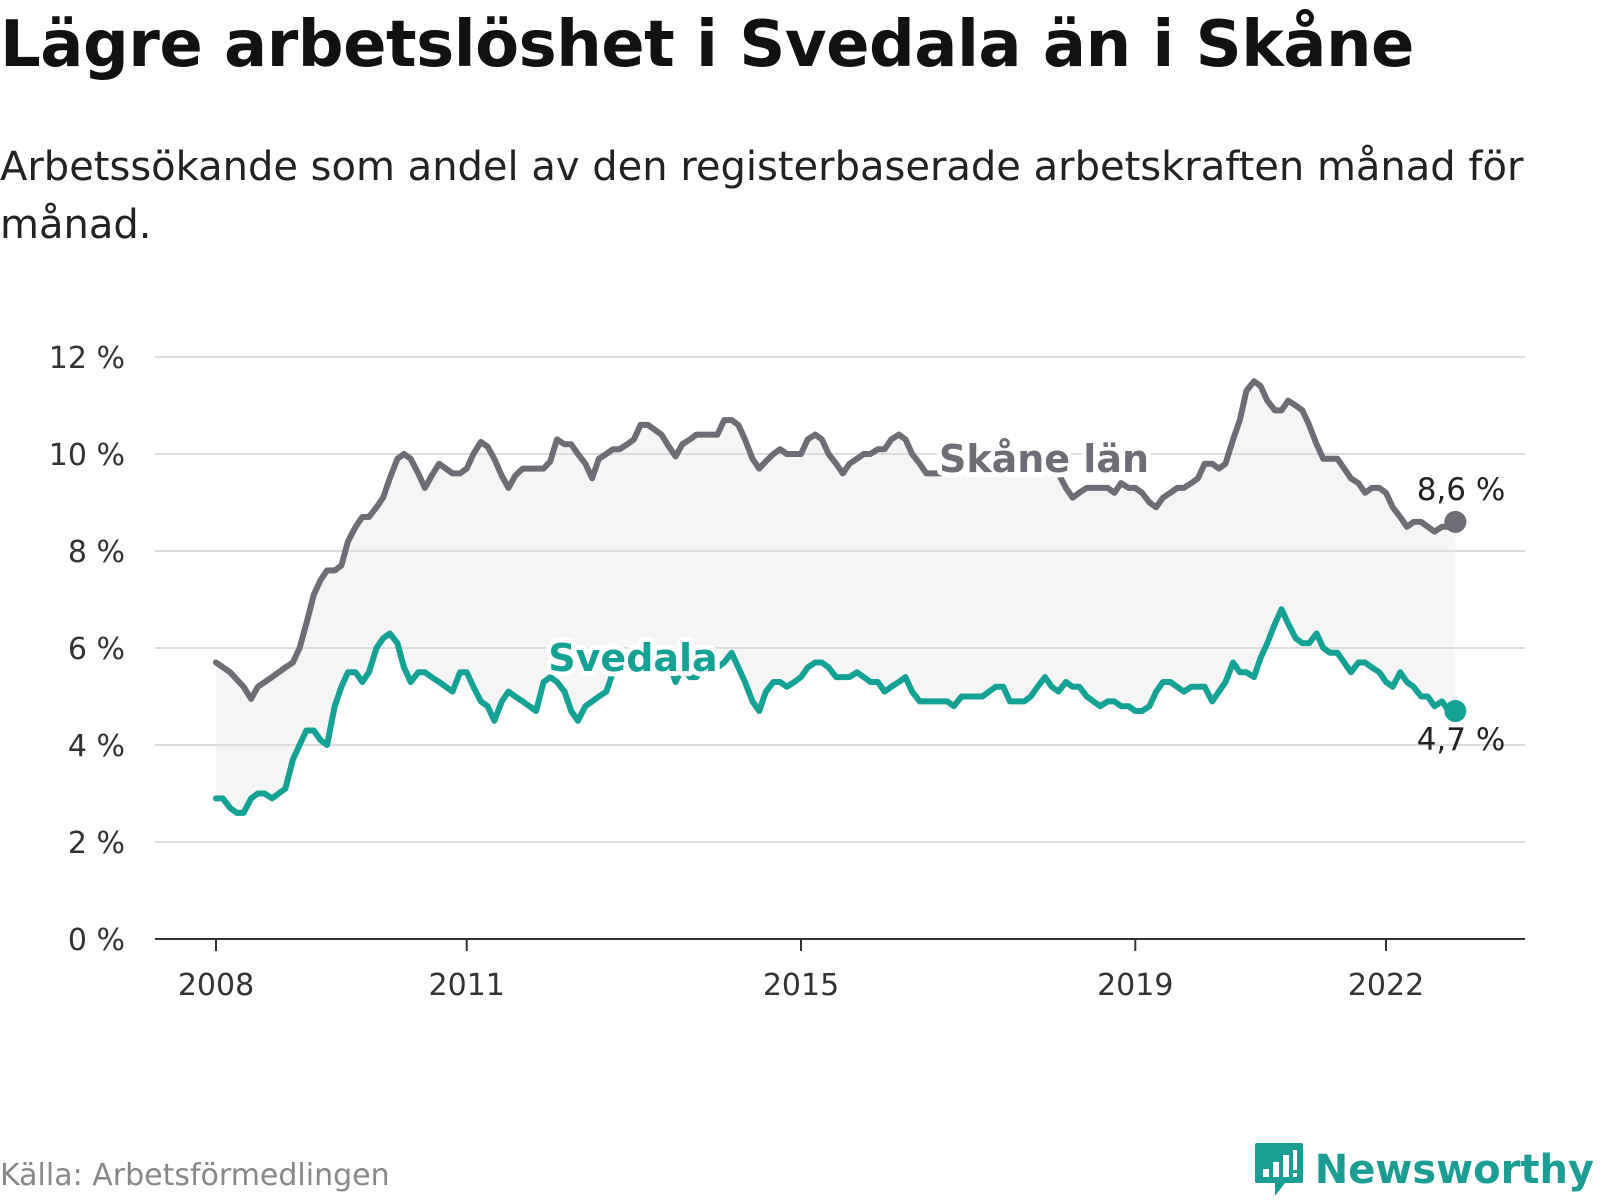 The width and height of the screenshot is (1600, 1200). Describe the element at coordinates (96, 843) in the screenshot. I see `y-tick-label: 2 %` at that location.